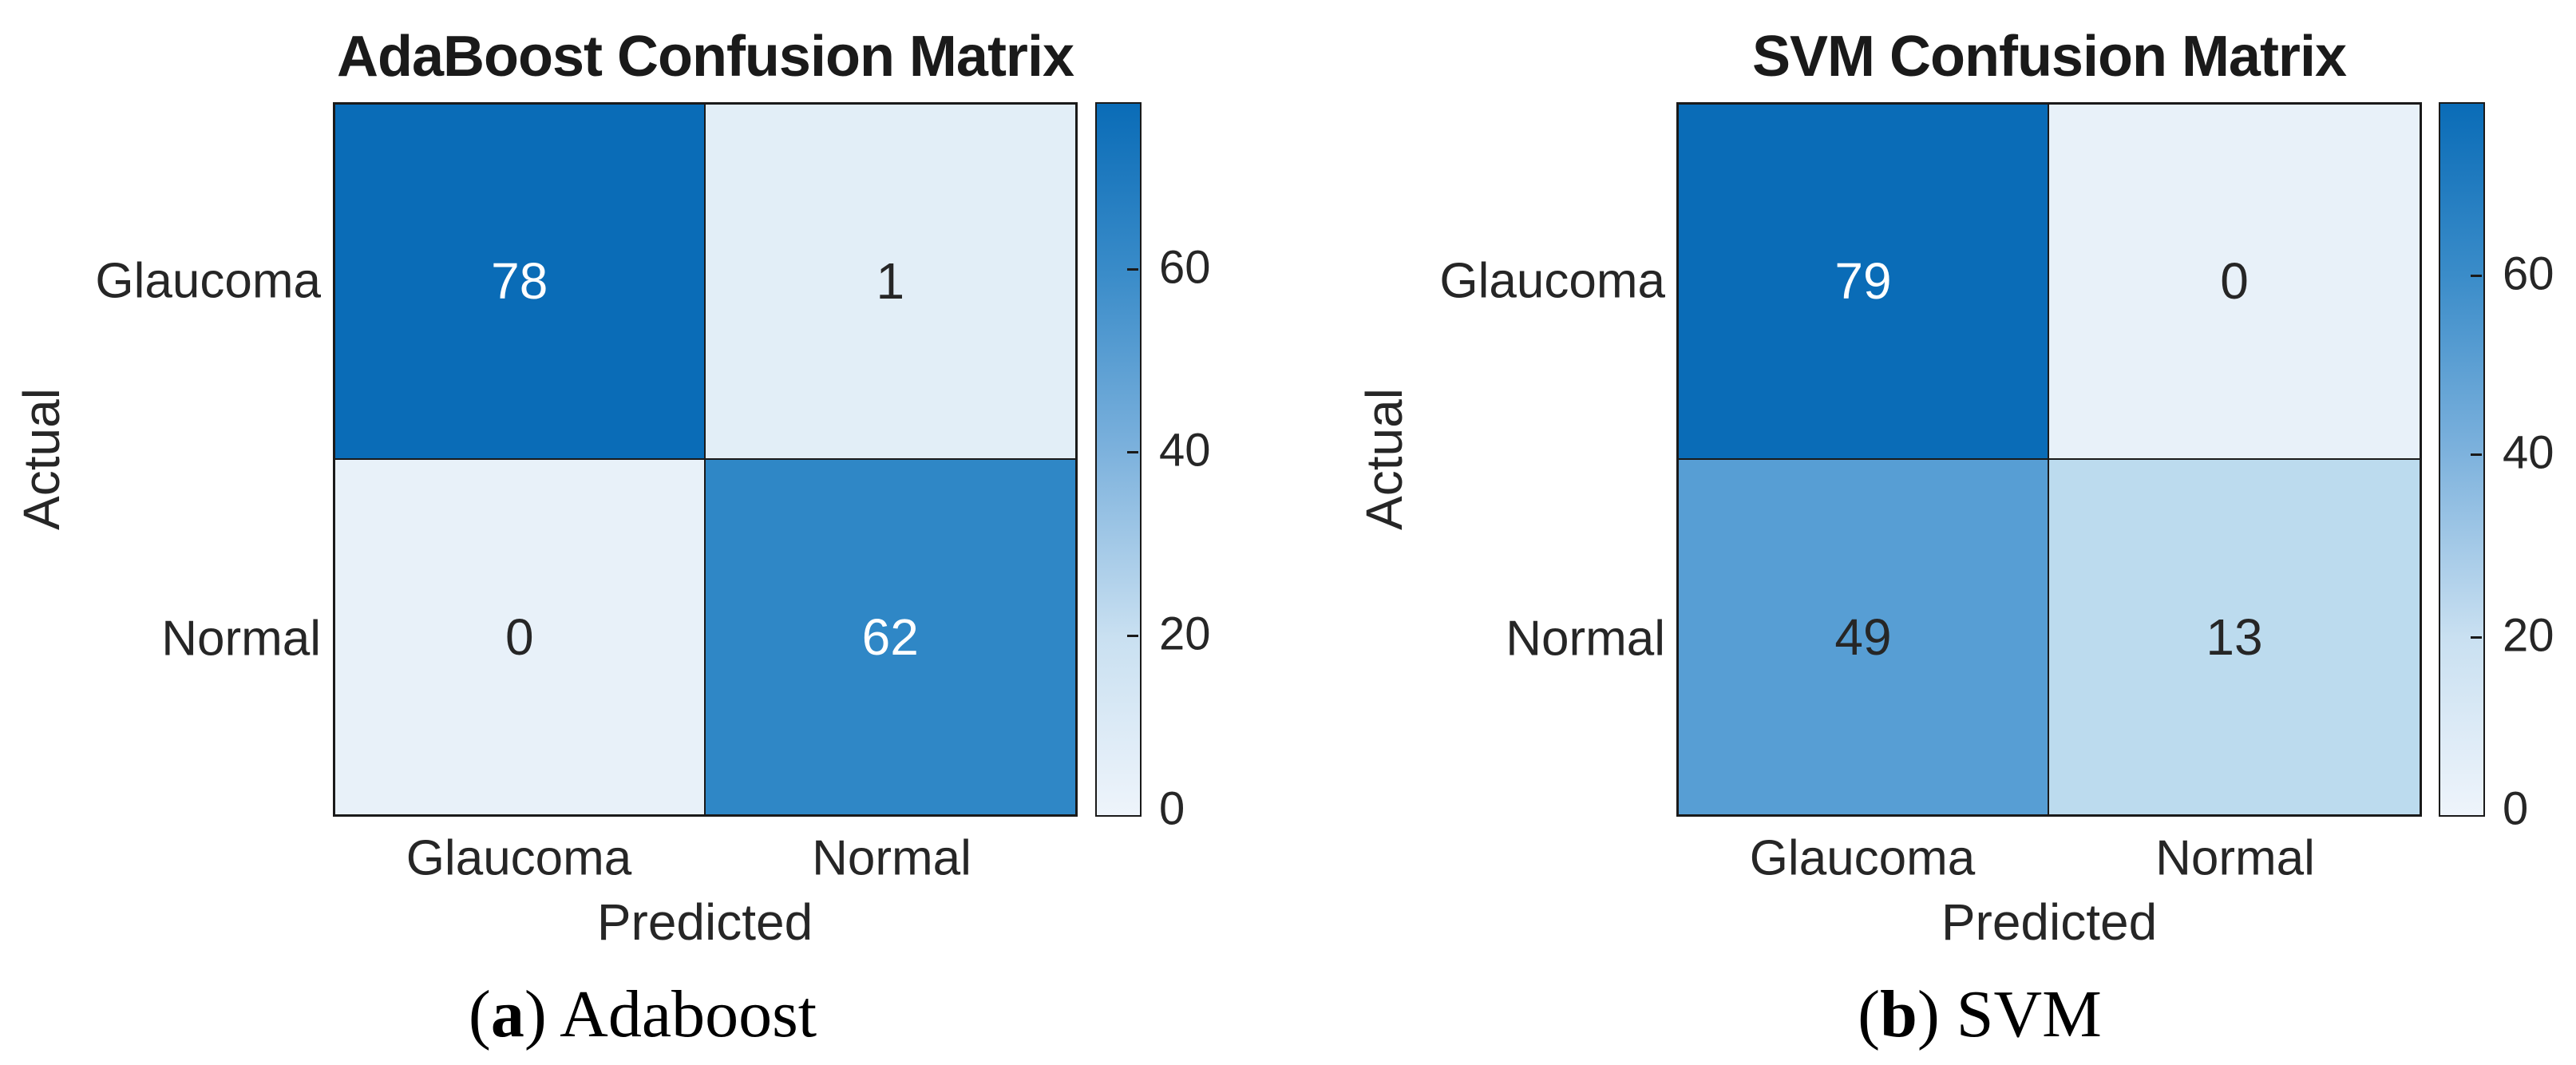 This screenshot has width=2576, height=1065. Describe the element at coordinates (1937, 1014) in the screenshot. I see `caption-b-close-paren: )` at that location.